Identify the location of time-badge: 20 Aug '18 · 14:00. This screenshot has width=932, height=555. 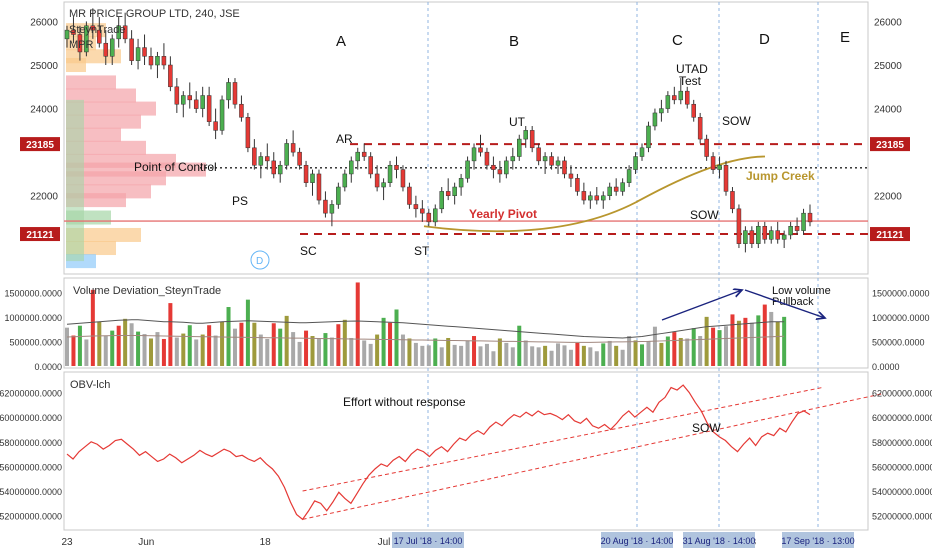
(637, 541).